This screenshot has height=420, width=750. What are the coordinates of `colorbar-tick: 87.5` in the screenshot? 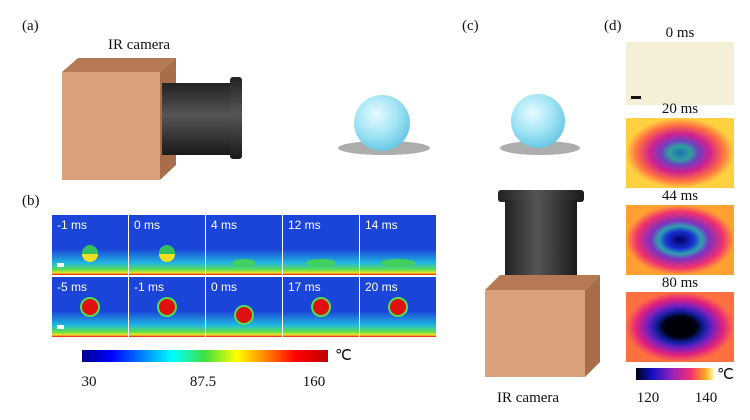 It's located at (203, 382).